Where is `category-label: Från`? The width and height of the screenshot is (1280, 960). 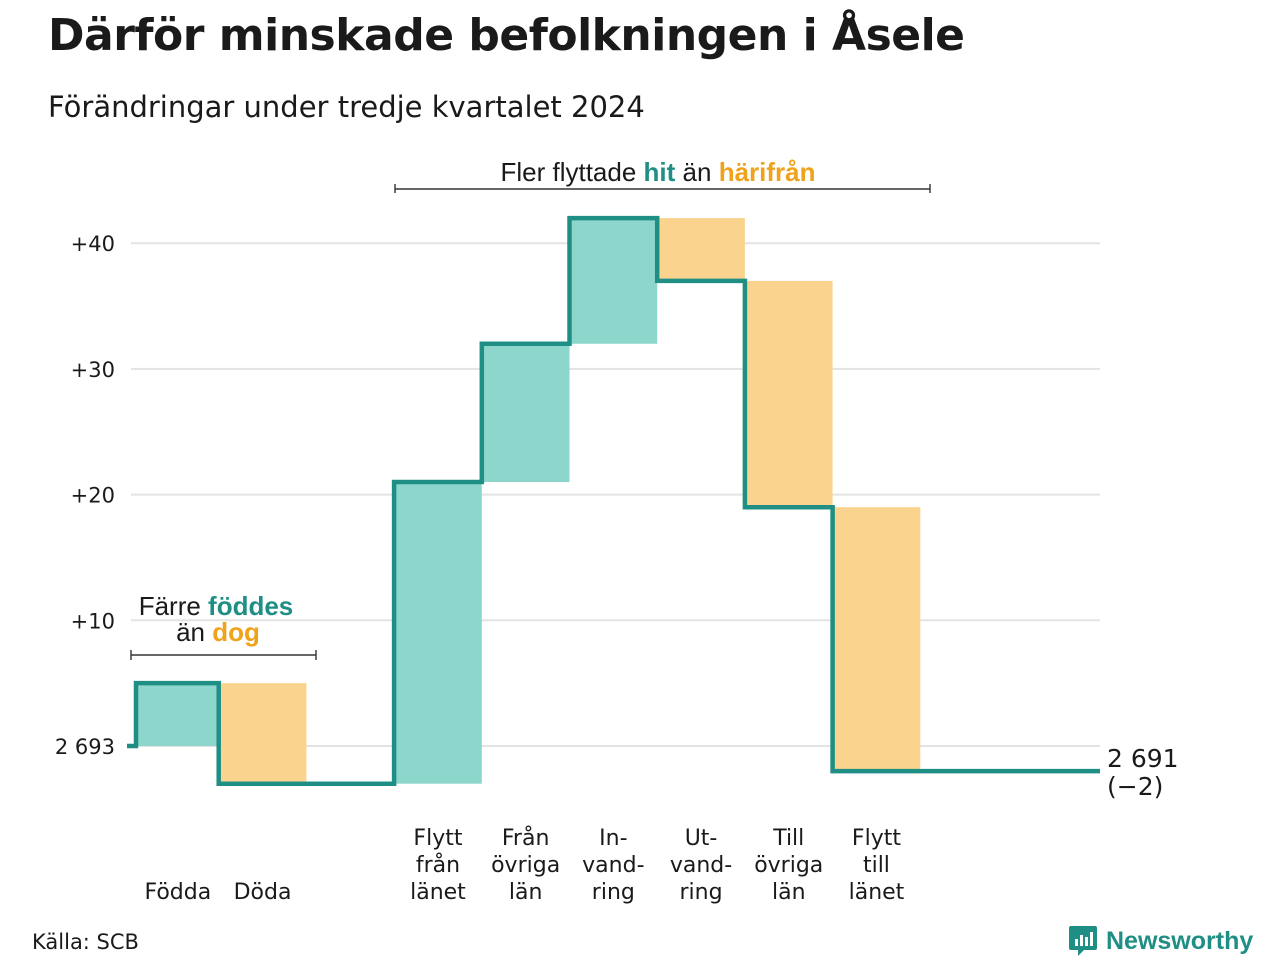 category-label: Från is located at coordinates (526, 838).